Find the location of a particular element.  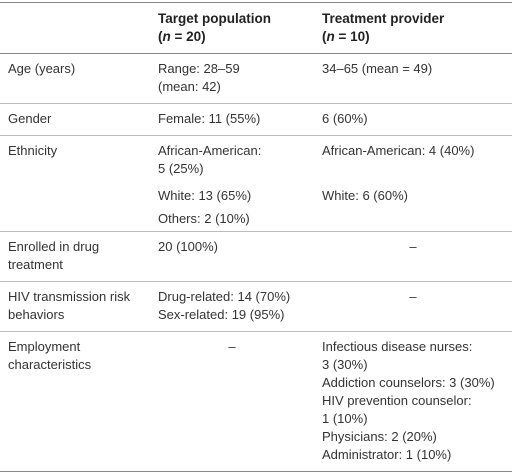

table-cell: 20 (100%) is located at coordinates (232, 256).